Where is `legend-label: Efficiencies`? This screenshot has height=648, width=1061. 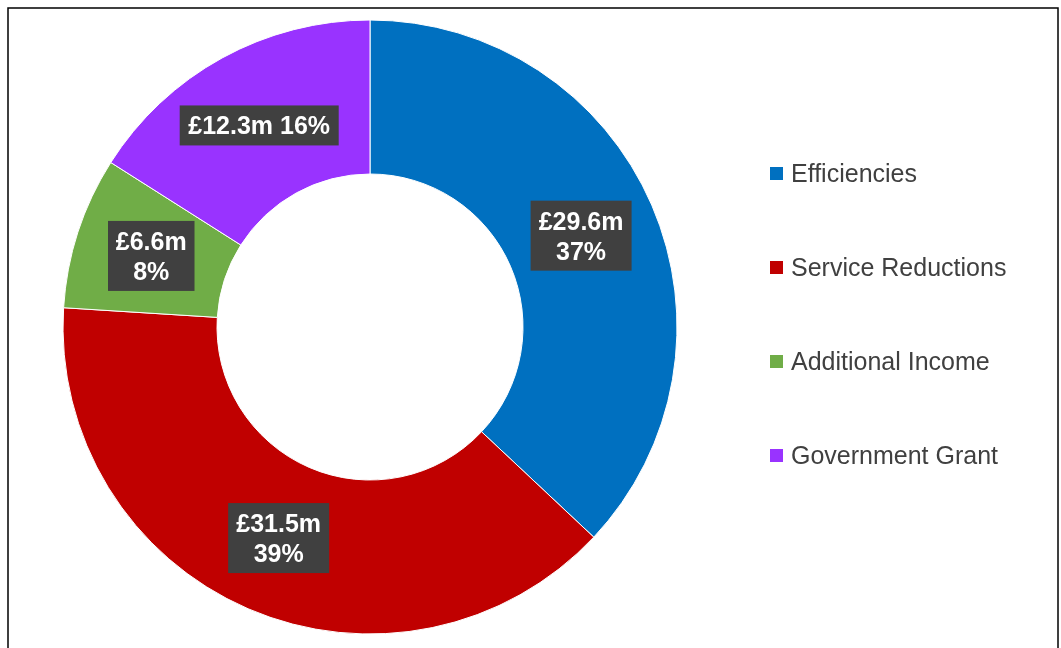
legend-label: Efficiencies is located at coordinates (854, 173).